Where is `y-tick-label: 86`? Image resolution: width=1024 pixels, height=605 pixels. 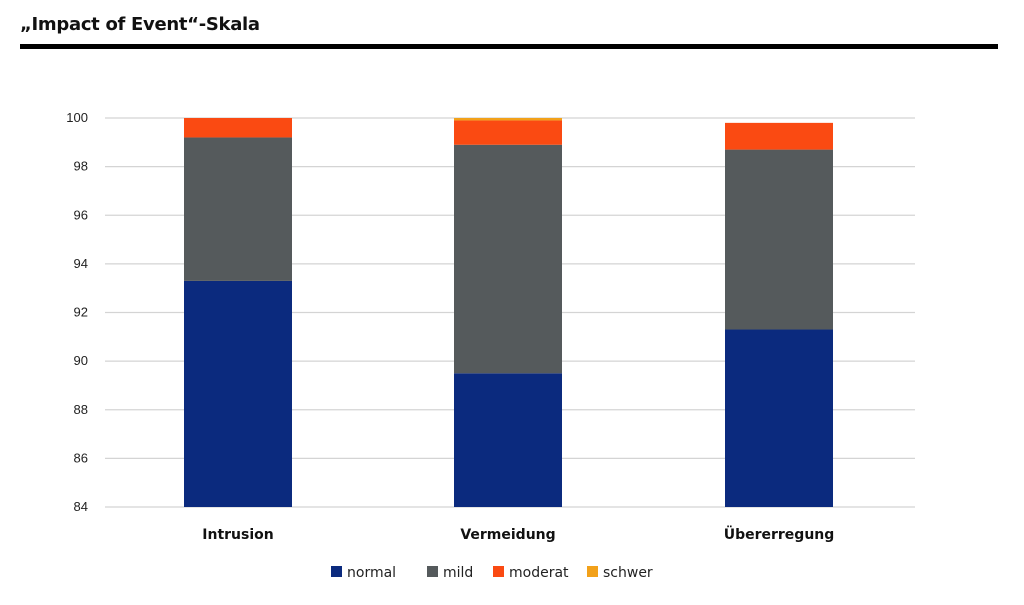 y-tick-label: 86 is located at coordinates (81, 457).